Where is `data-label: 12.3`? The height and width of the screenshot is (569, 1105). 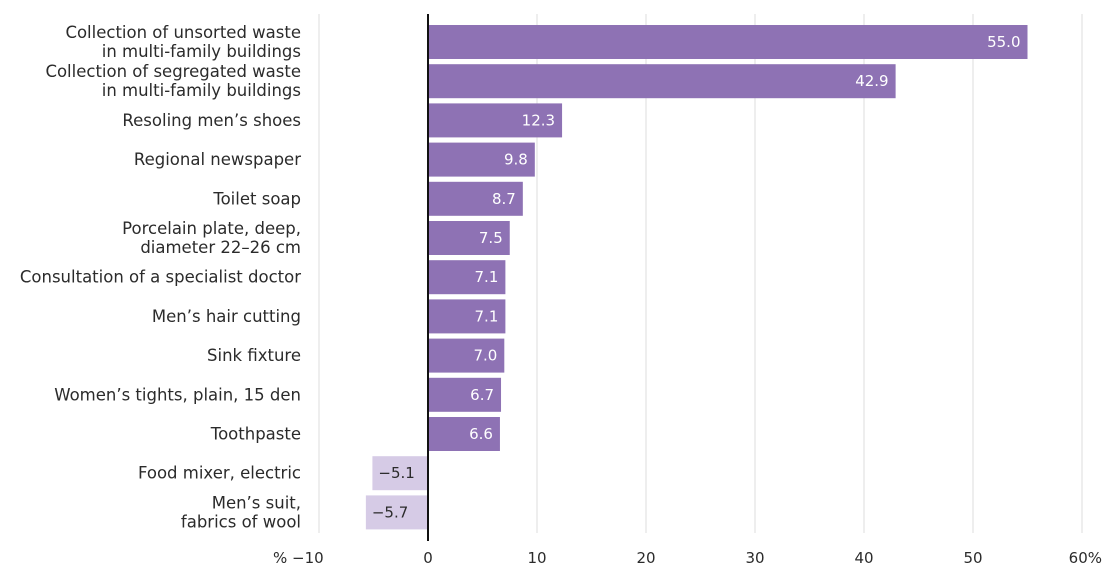 data-label: 12.3 is located at coordinates (538, 120).